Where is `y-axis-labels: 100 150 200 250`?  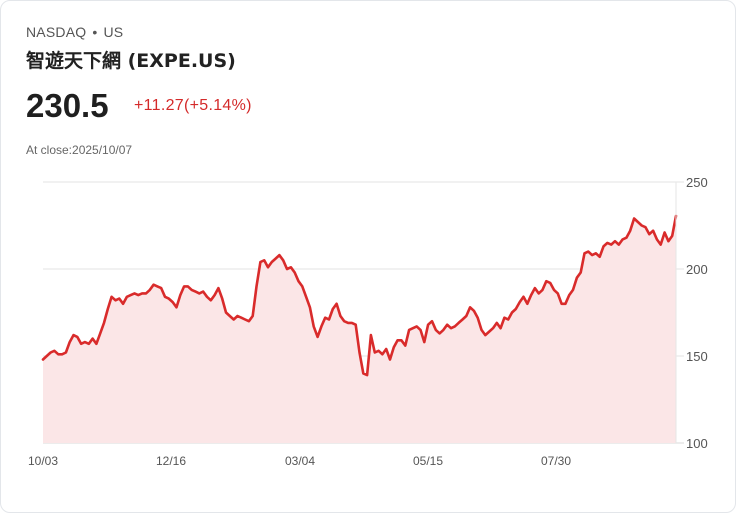 y-axis-labels: 100 150 200 250 is located at coordinates (697, 313).